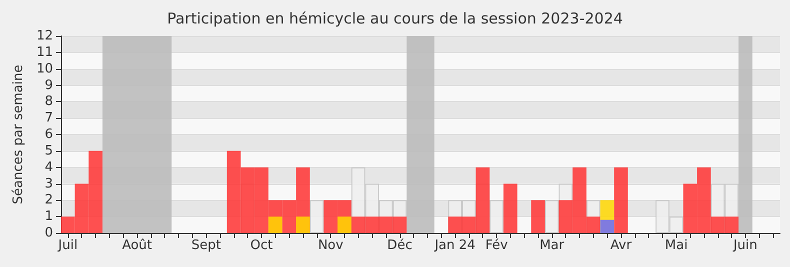  What do you see at coordinates (261, 245) in the screenshot?
I see `x-tick-label: Oct` at bounding box center [261, 245].